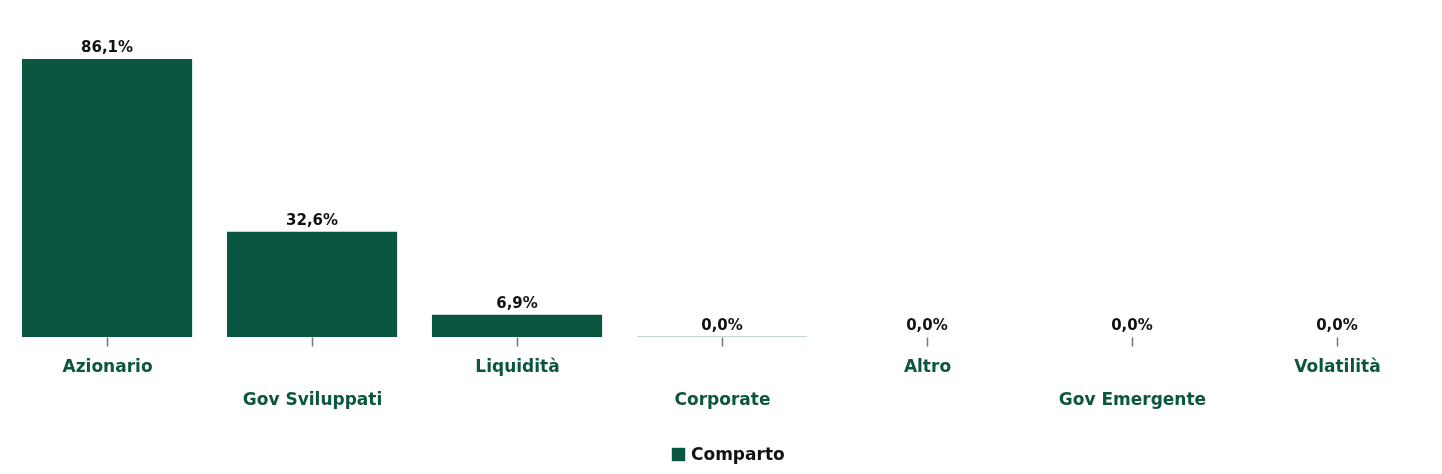  Describe the element at coordinates (517, 302) in the screenshot. I see `data-label: 6,9%` at that location.